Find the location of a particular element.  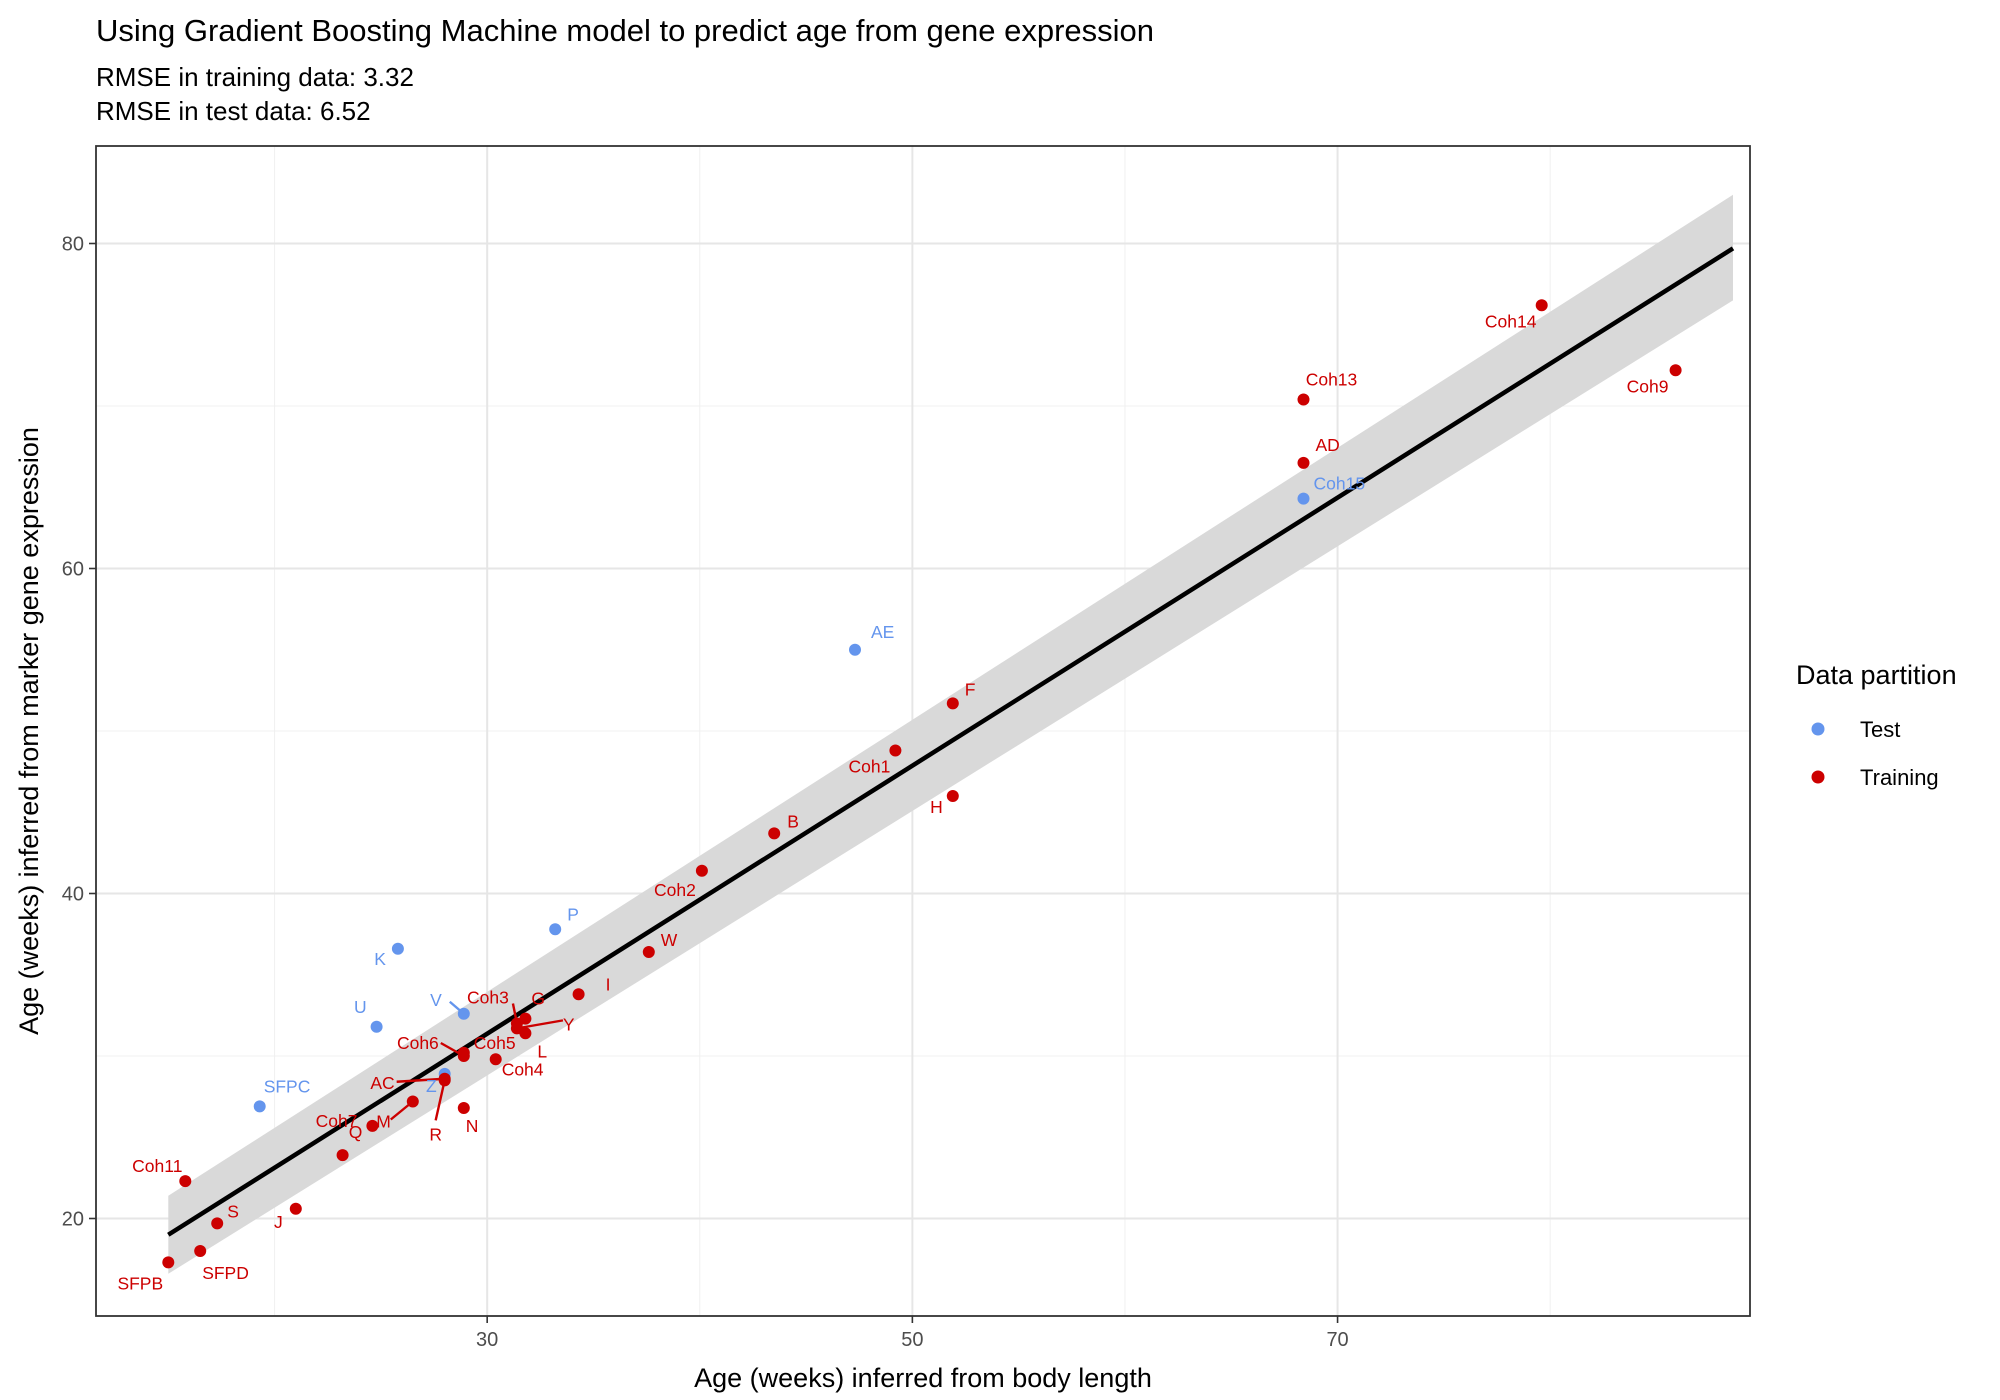

x-tick-label-50: 50 is located at coordinates (912, 1340).